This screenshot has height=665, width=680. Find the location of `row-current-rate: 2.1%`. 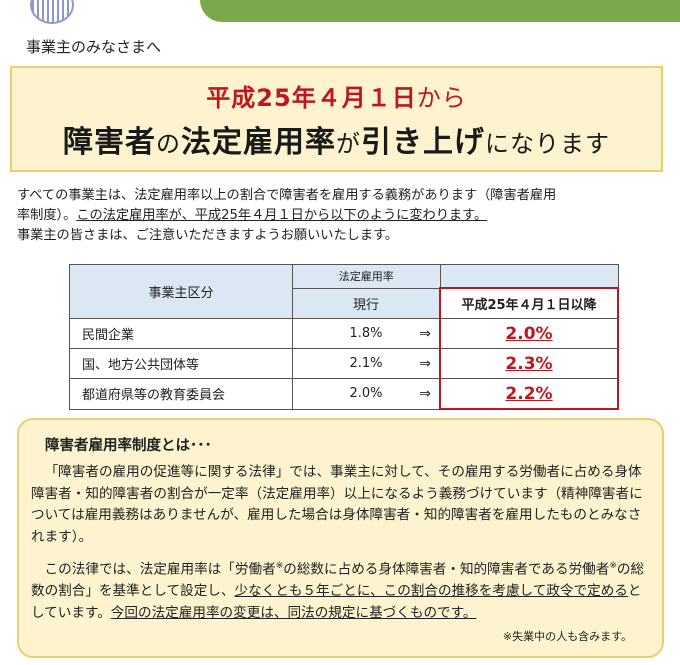

row-current-rate: 2.1% is located at coordinates (365, 363).